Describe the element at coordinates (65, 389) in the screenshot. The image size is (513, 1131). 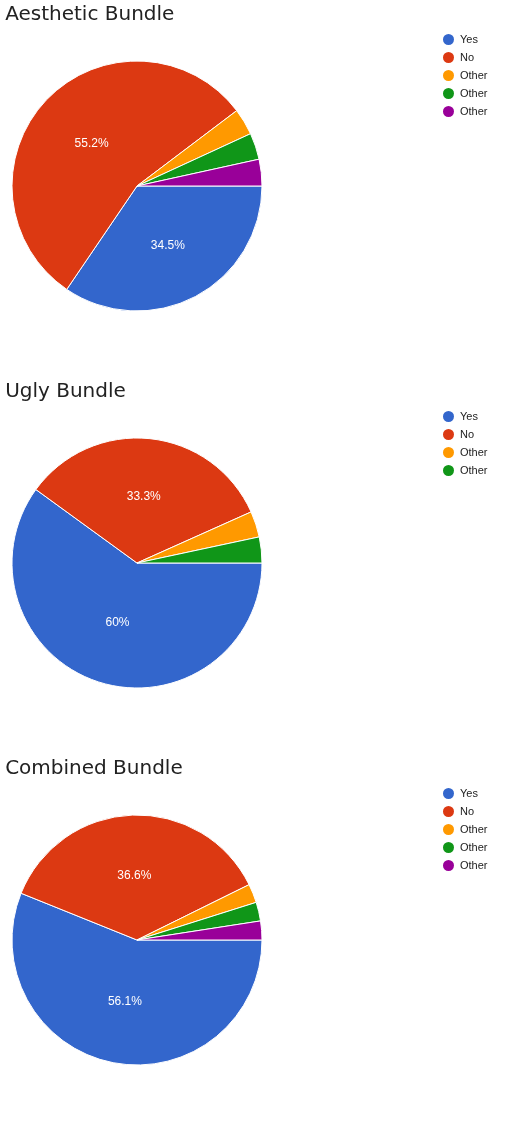
I see `chart-title: Ugly Bundle` at that location.